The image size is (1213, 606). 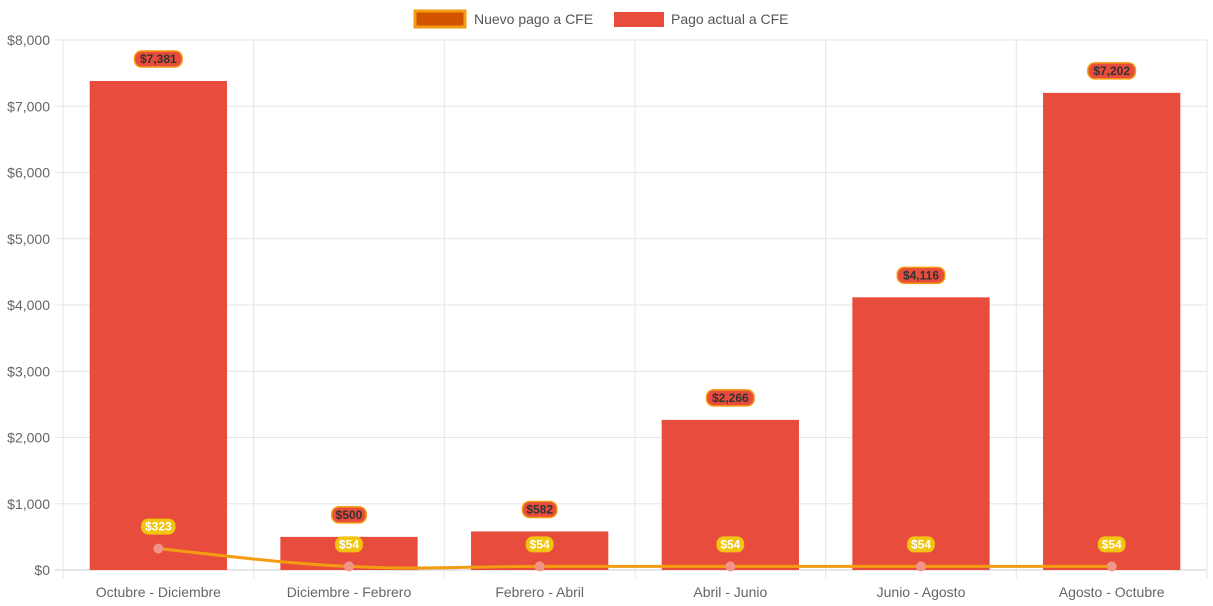 What do you see at coordinates (28, 239) in the screenshot?
I see `y-tick-label: $5,000` at bounding box center [28, 239].